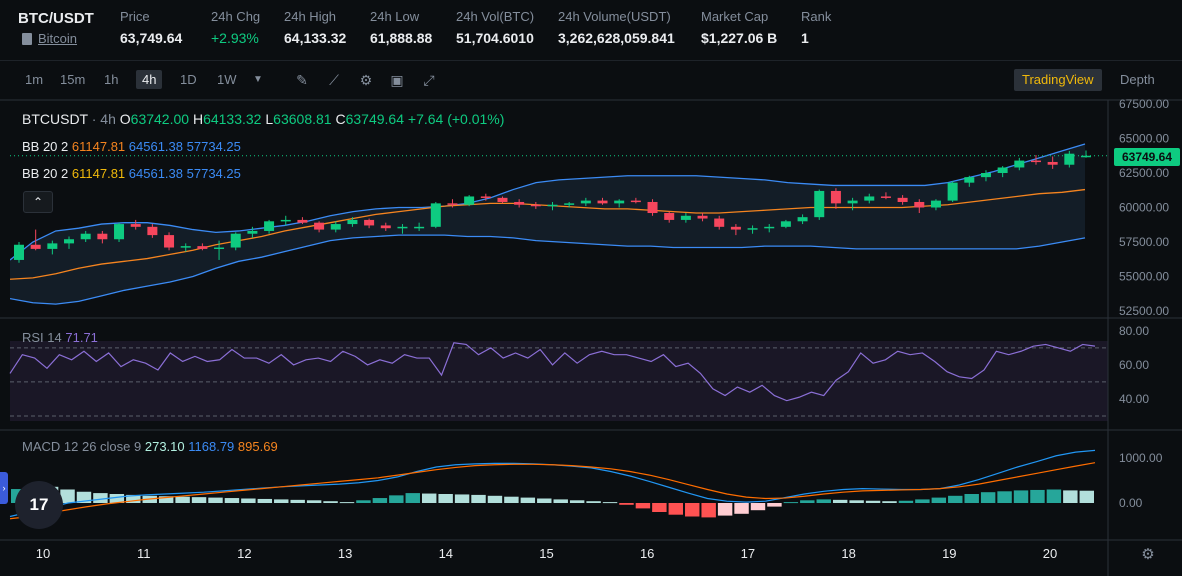 This screenshot has width=1182, height=576. What do you see at coordinates (552, 491) in the screenshot?
I see `macd-signal-line` at bounding box center [552, 491].